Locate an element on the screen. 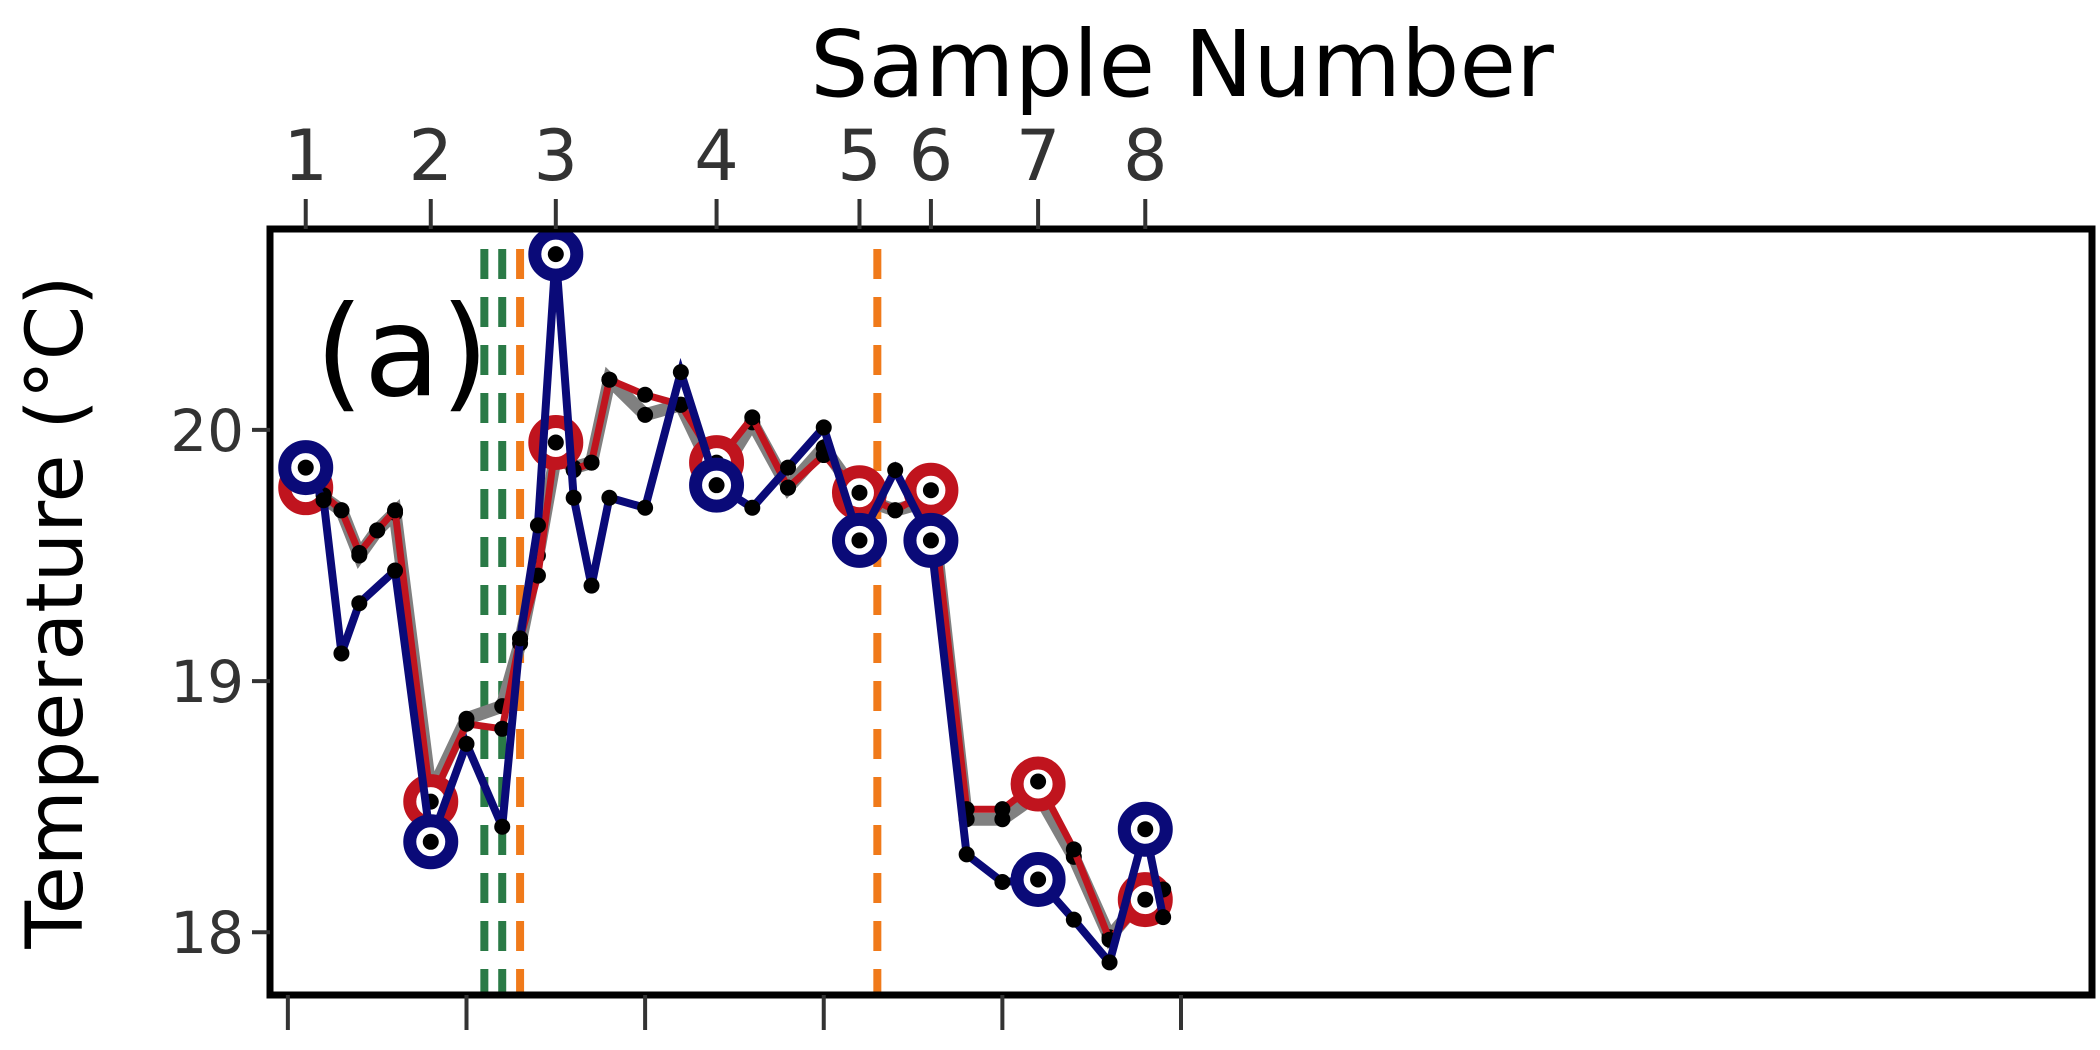 Image resolution: width=2100 pixels, height=1050 pixels. top-tick-label-8: 8 is located at coordinates (1145, 156).